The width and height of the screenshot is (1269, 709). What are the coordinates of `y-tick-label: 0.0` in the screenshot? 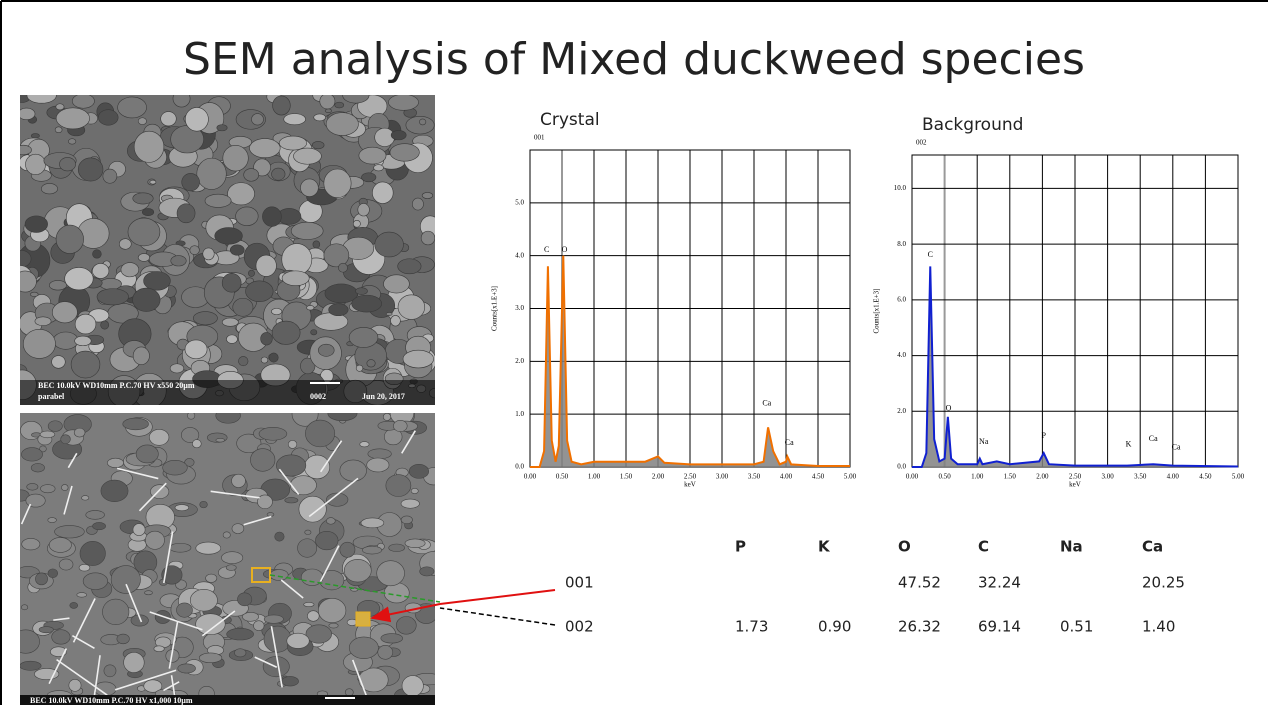 It's located at (901, 467).